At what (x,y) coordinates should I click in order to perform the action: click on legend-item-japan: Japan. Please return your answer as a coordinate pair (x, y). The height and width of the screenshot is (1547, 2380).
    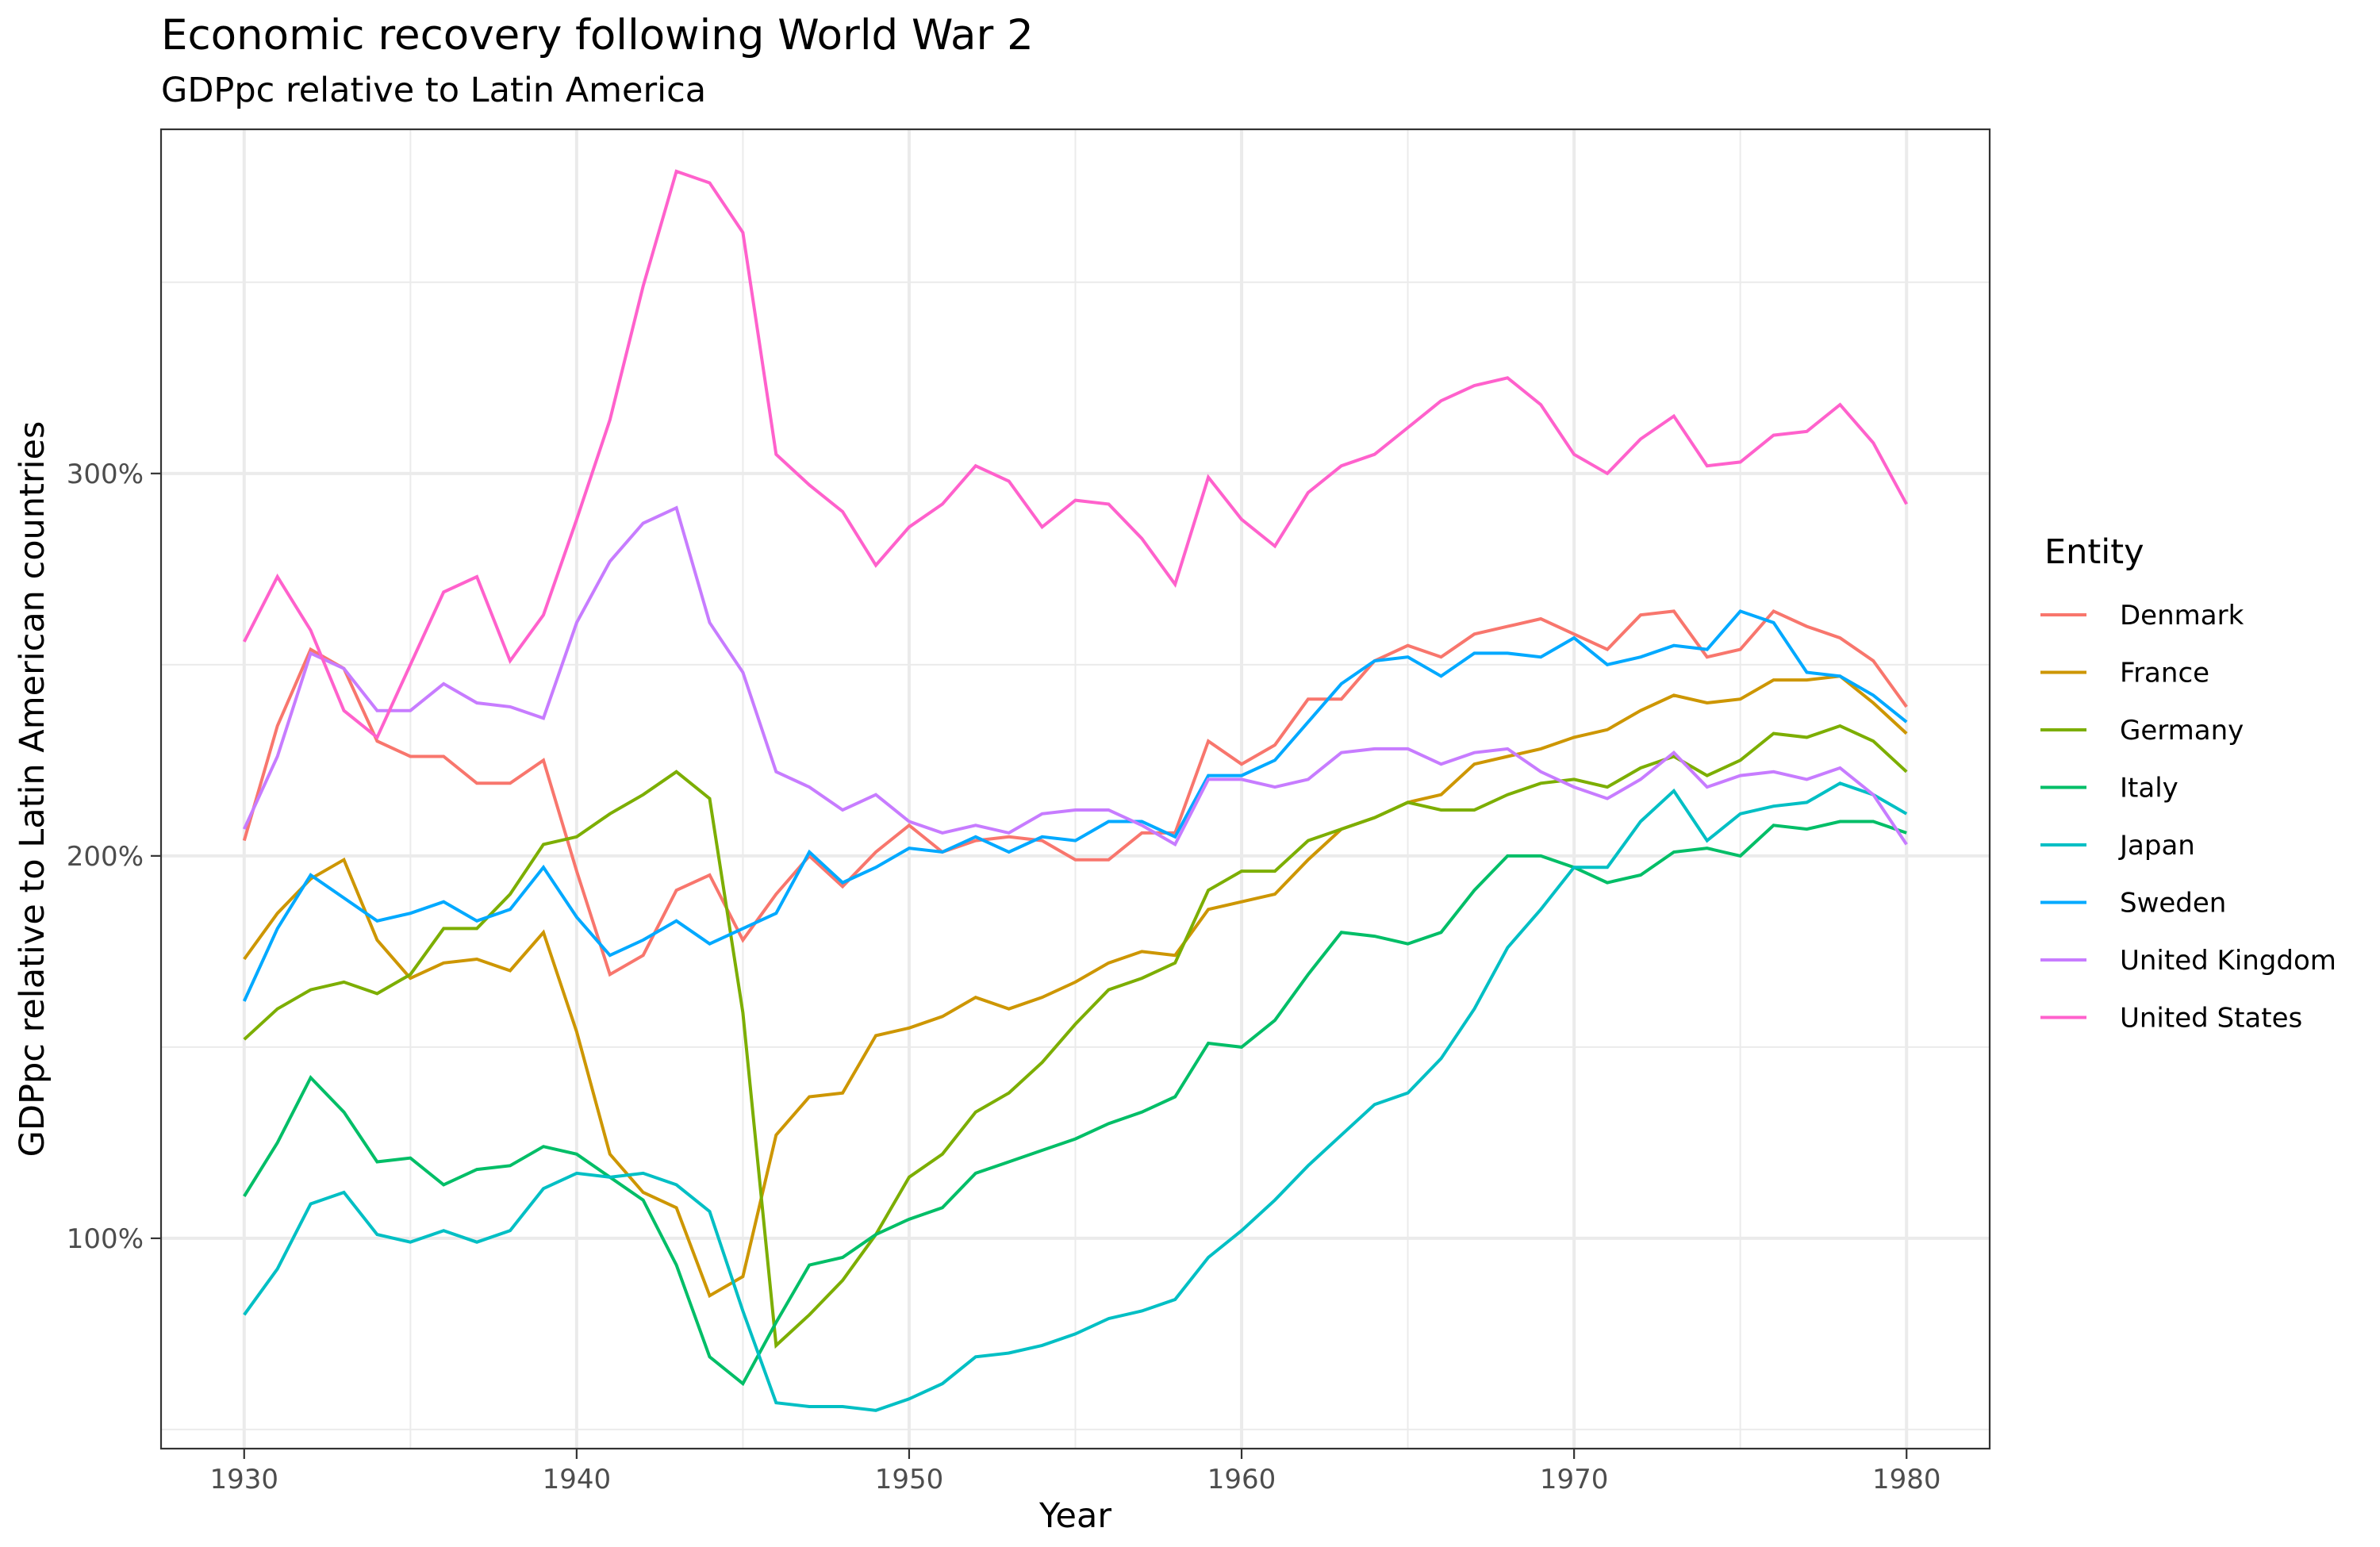
    Looking at the image, I should click on (2117, 846).